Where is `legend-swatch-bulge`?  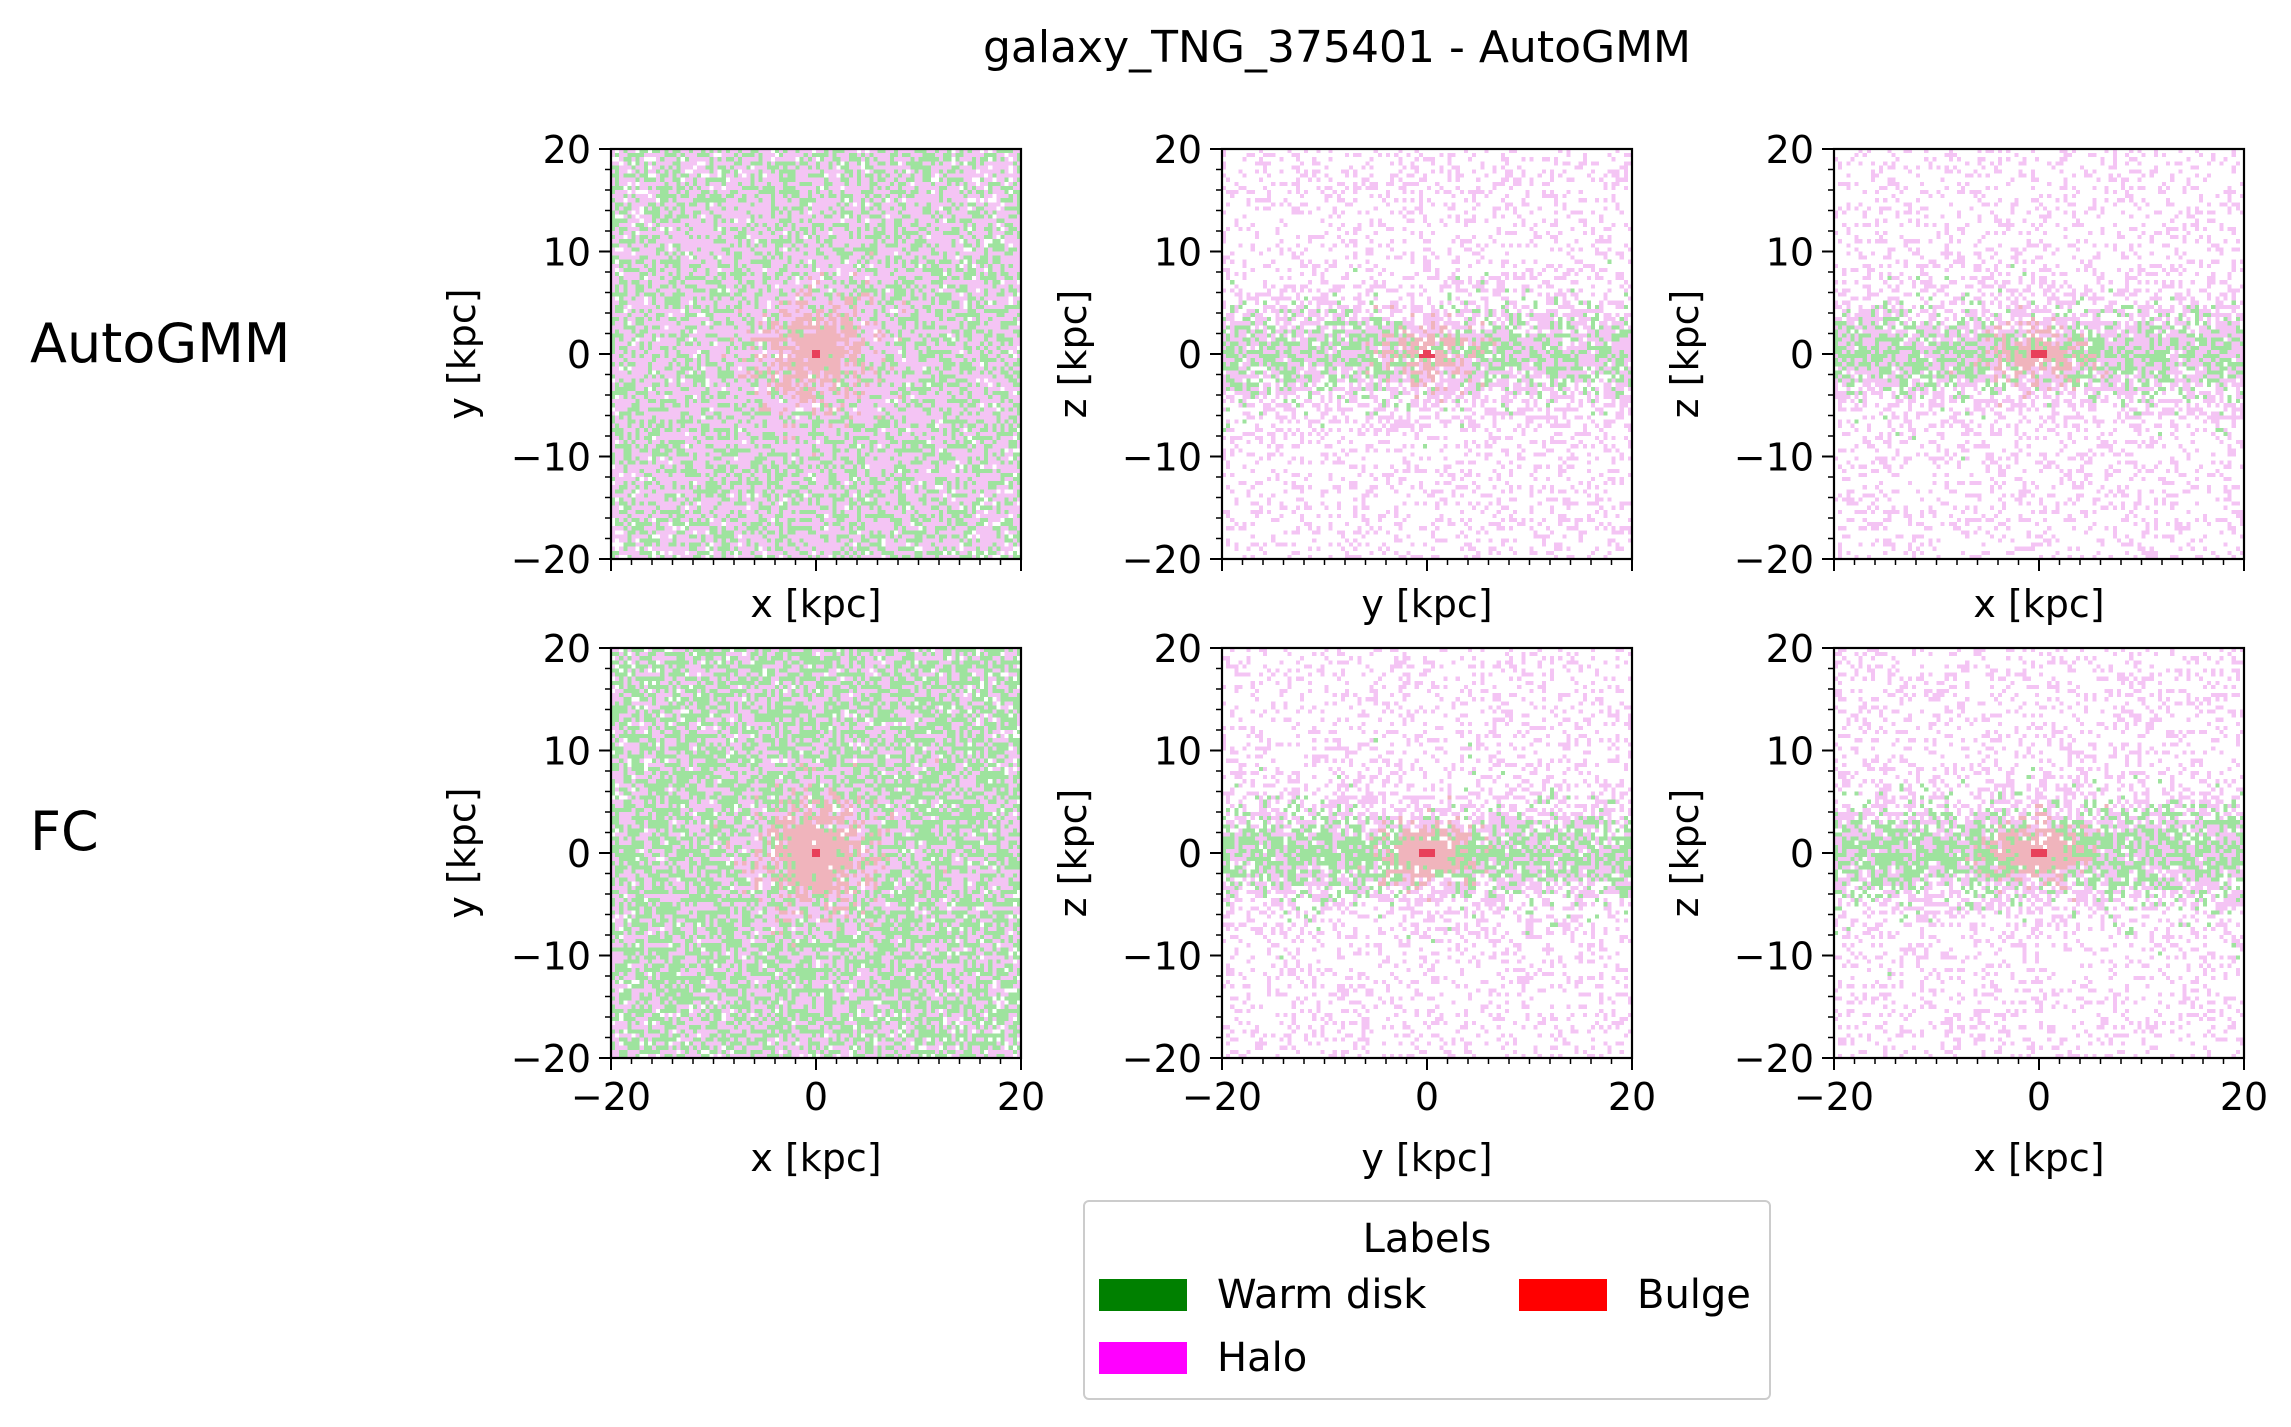
legend-swatch-bulge is located at coordinates (1563, 1295).